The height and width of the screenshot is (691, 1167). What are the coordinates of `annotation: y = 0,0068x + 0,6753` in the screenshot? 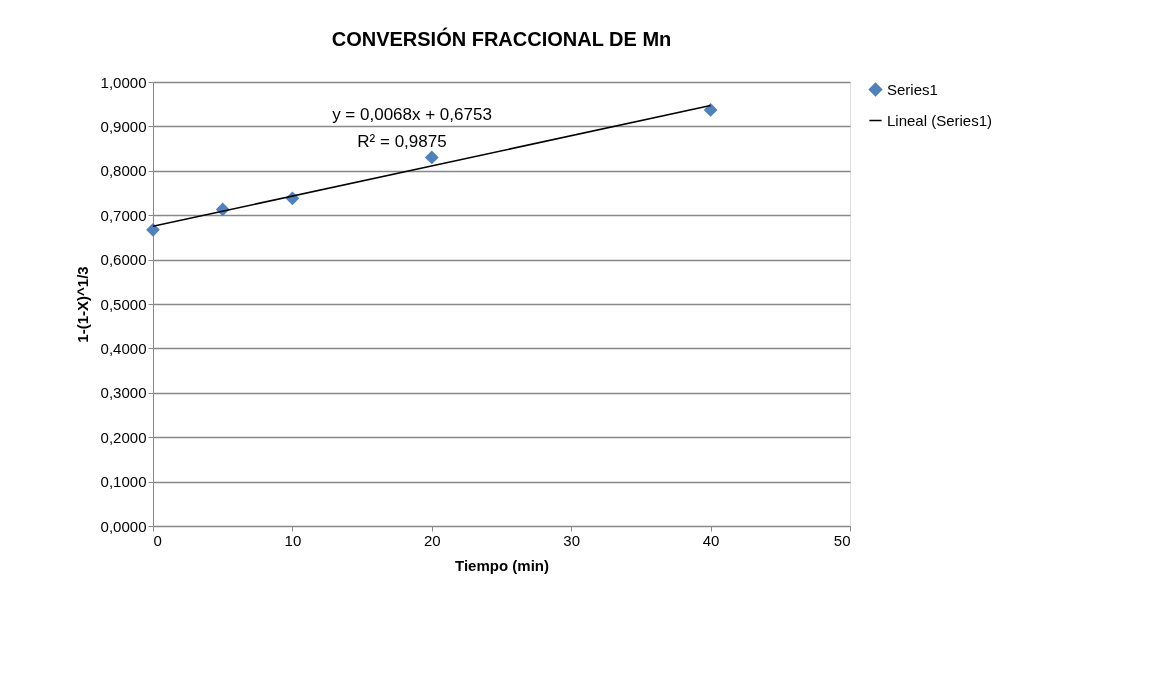 It's located at (412, 114).